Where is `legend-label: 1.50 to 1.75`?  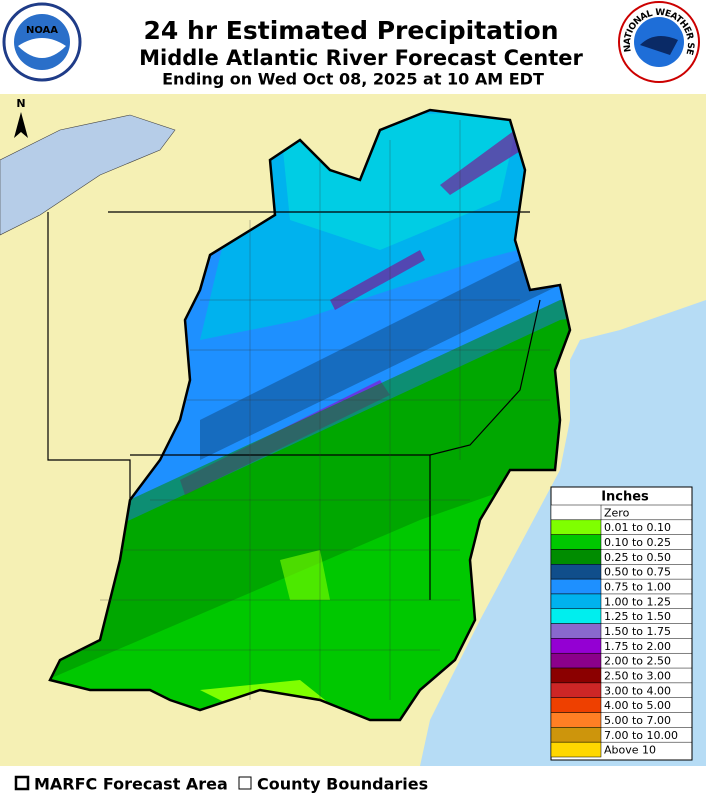
legend-label: 1.50 to 1.75 is located at coordinates (637, 631).